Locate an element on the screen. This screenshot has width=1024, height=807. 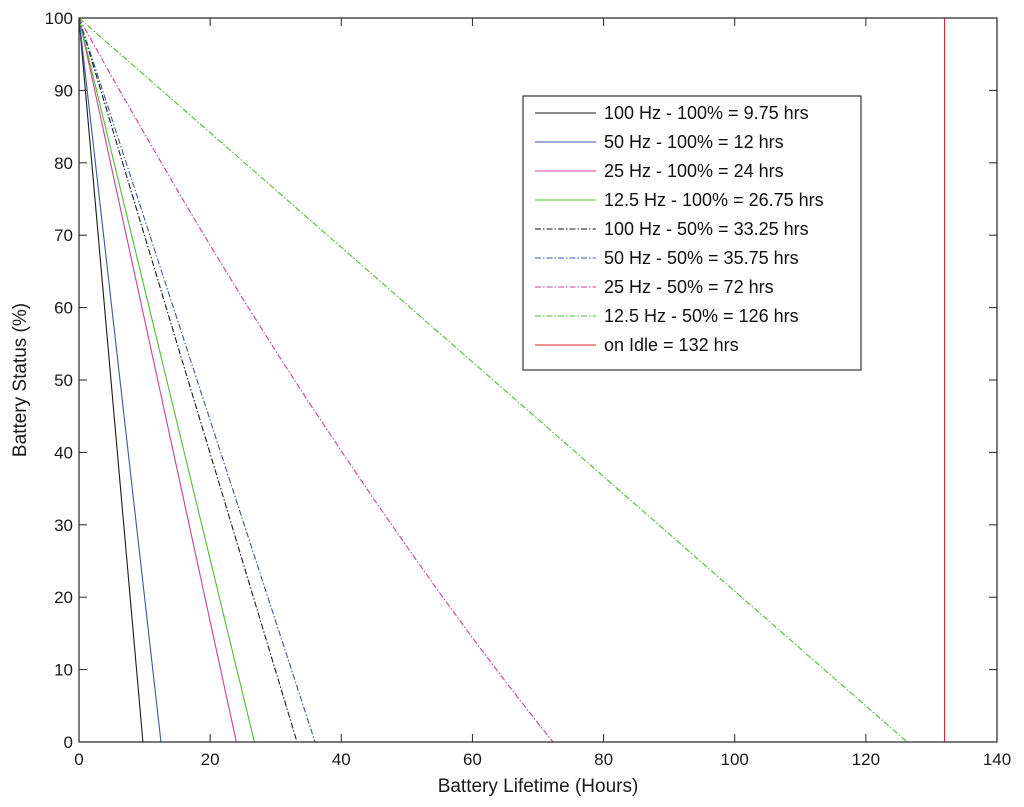
y-tick-label: 80 is located at coordinates (63, 163).